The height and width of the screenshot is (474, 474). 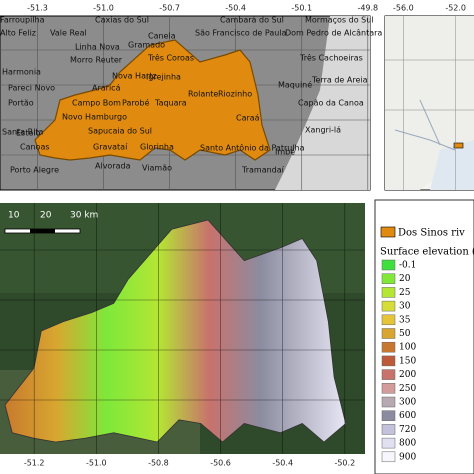 I want to click on place-label: Farroupilha, so click(x=22, y=20).